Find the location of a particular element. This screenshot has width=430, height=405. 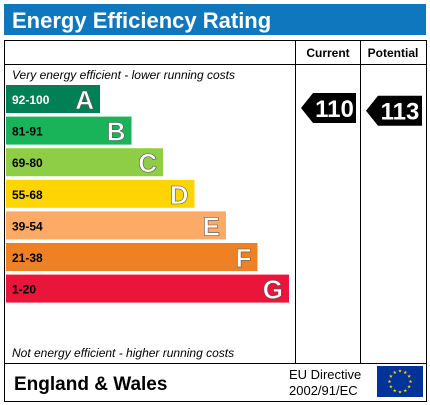

chart-title: Energy Efficiency Rating is located at coordinates (141, 20).